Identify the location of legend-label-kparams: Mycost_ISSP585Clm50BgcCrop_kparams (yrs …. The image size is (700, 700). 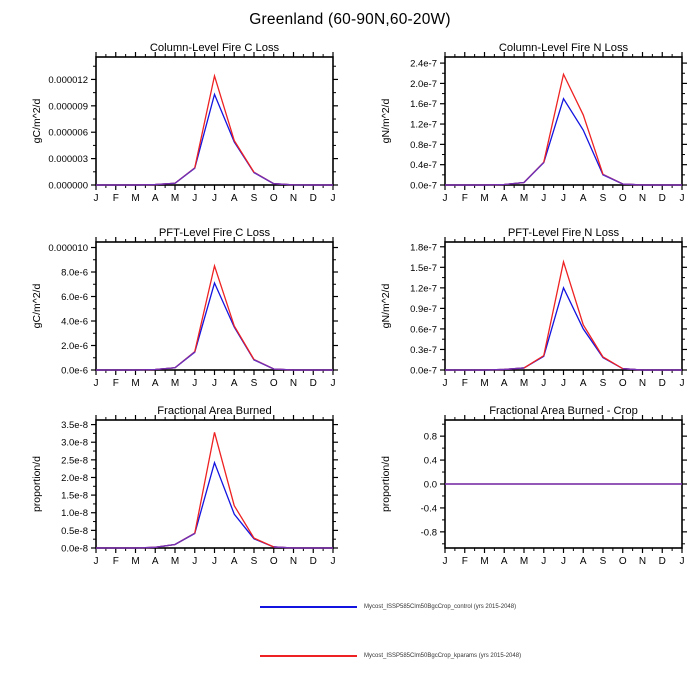
(443, 656).